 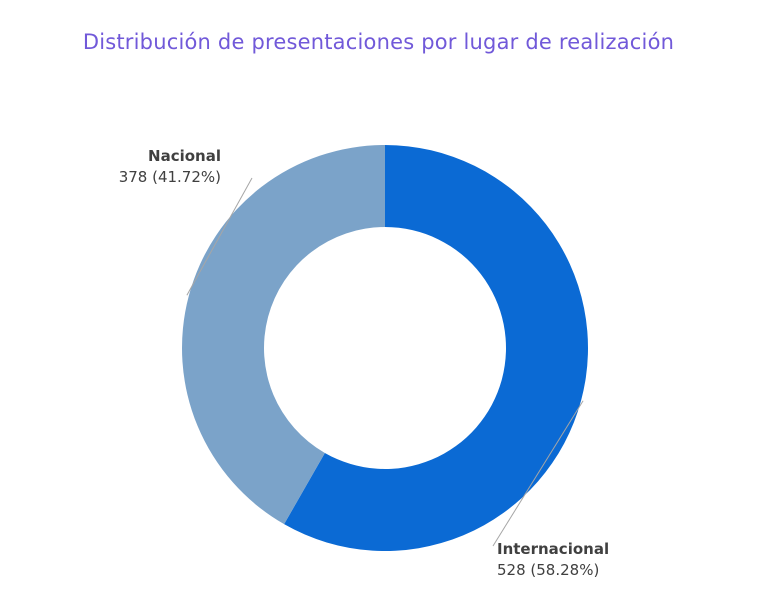 What do you see at coordinates (538, 473) in the screenshot?
I see `leader-line-internacional` at bounding box center [538, 473].